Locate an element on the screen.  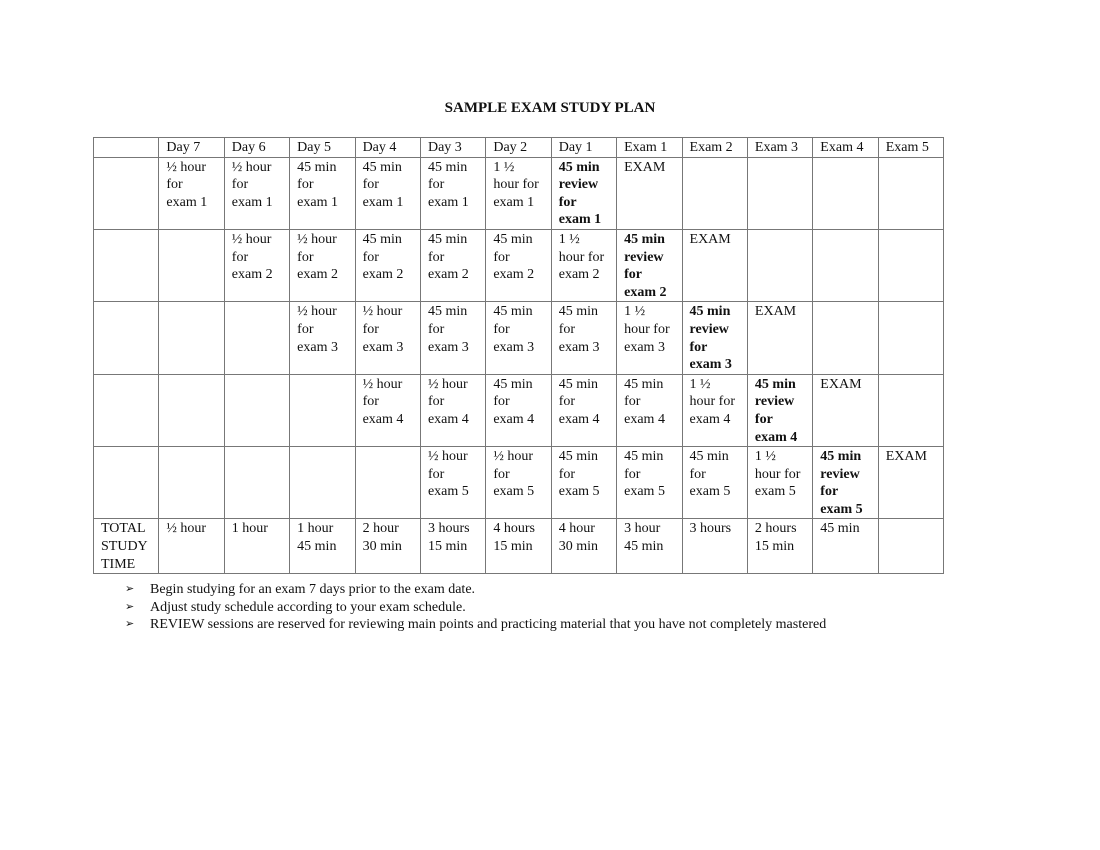
header-cell: Day 5 is located at coordinates (322, 147).